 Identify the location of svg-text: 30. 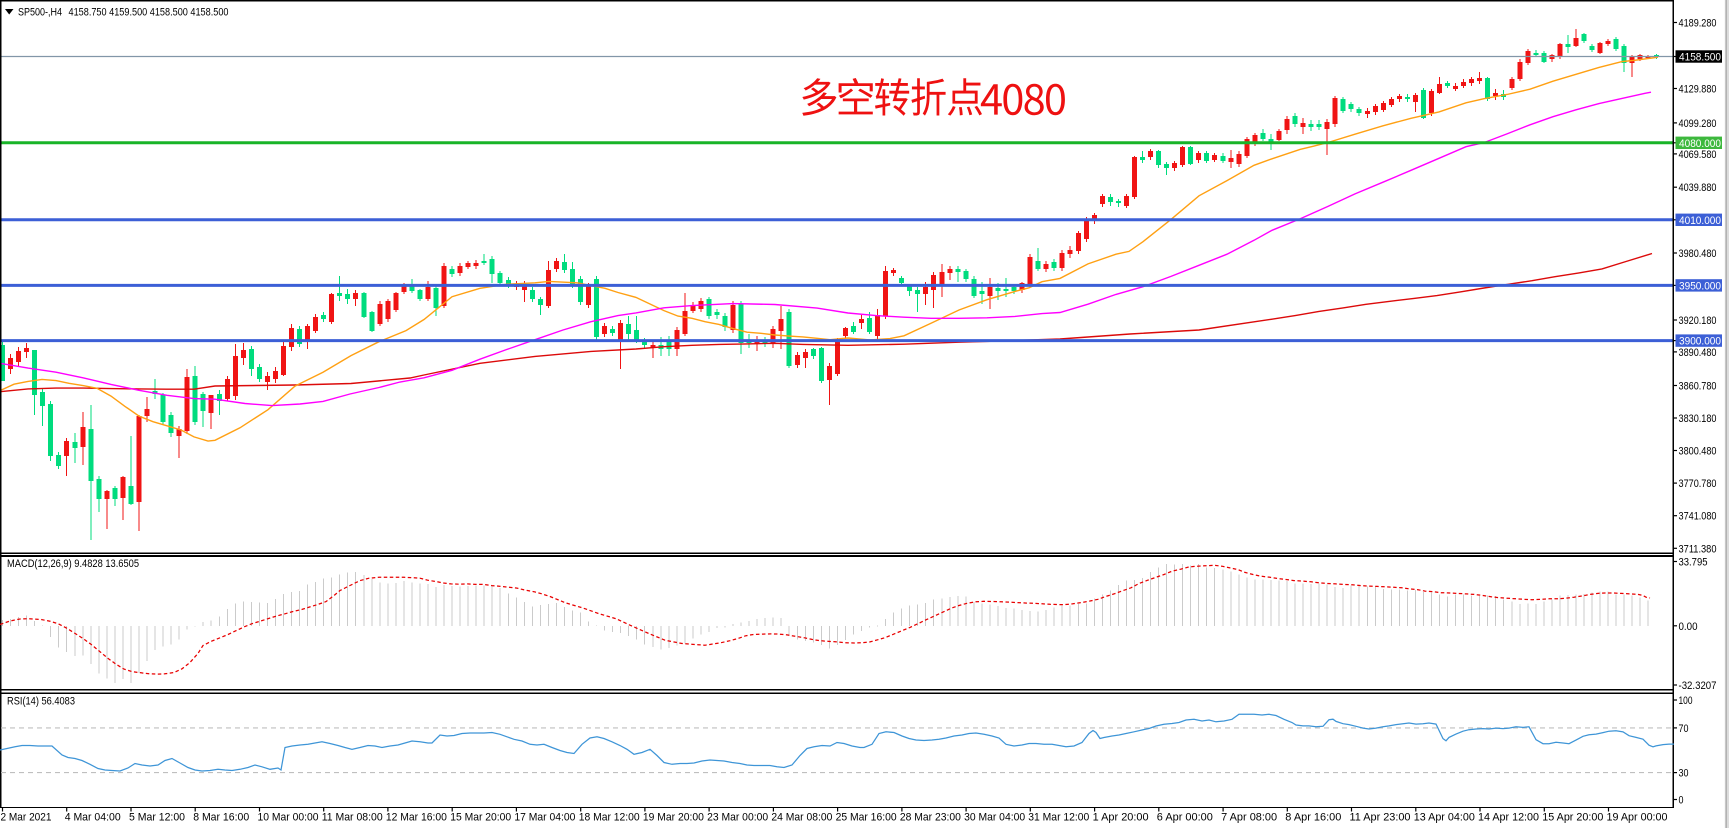
(1684, 774).